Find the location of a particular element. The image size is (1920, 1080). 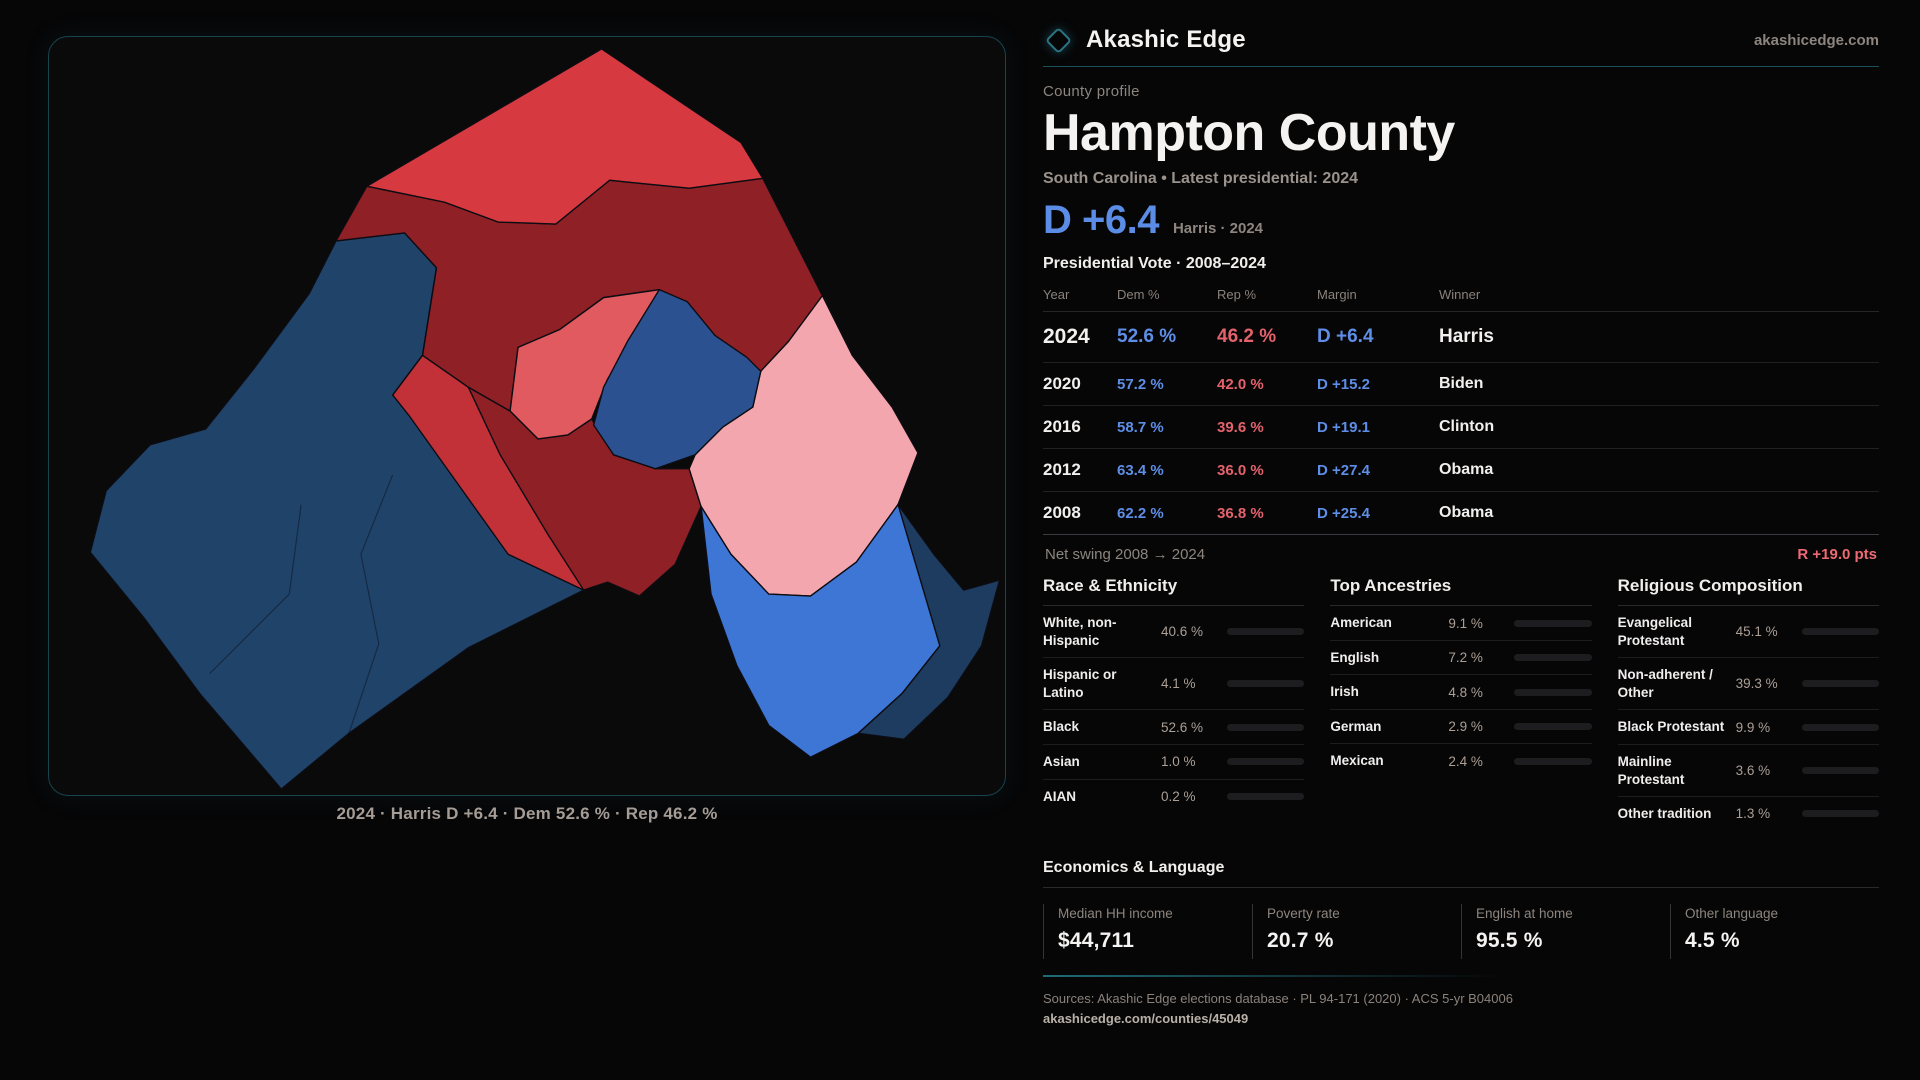

stat-value: 7.2 % is located at coordinates (1465, 658).